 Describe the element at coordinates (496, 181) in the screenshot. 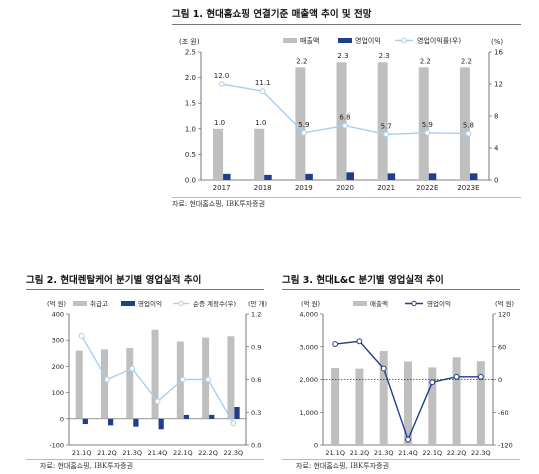

I see `fig1-right-tick-label: 0` at that location.